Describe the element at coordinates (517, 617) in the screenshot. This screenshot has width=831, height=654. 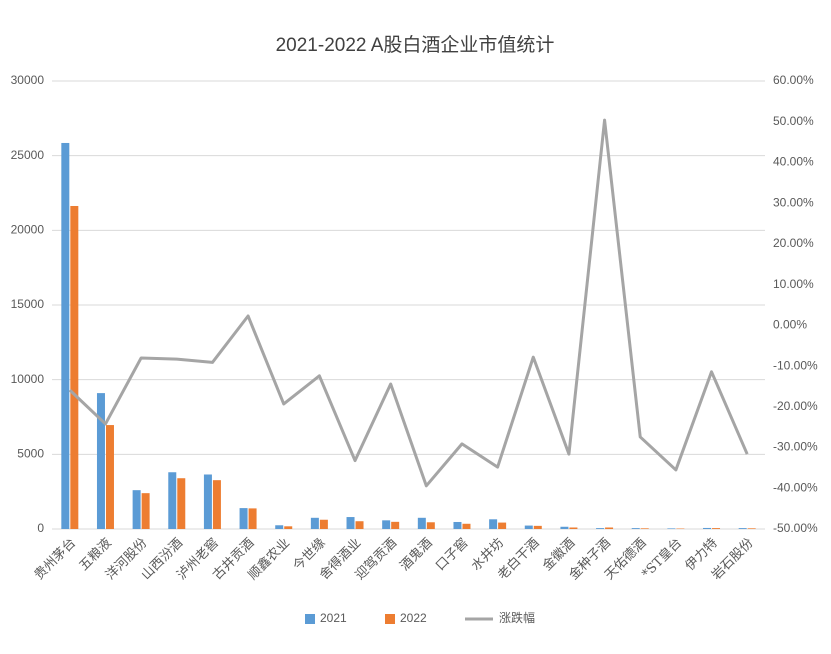
I see `legend-label: 涨跌幅` at that location.